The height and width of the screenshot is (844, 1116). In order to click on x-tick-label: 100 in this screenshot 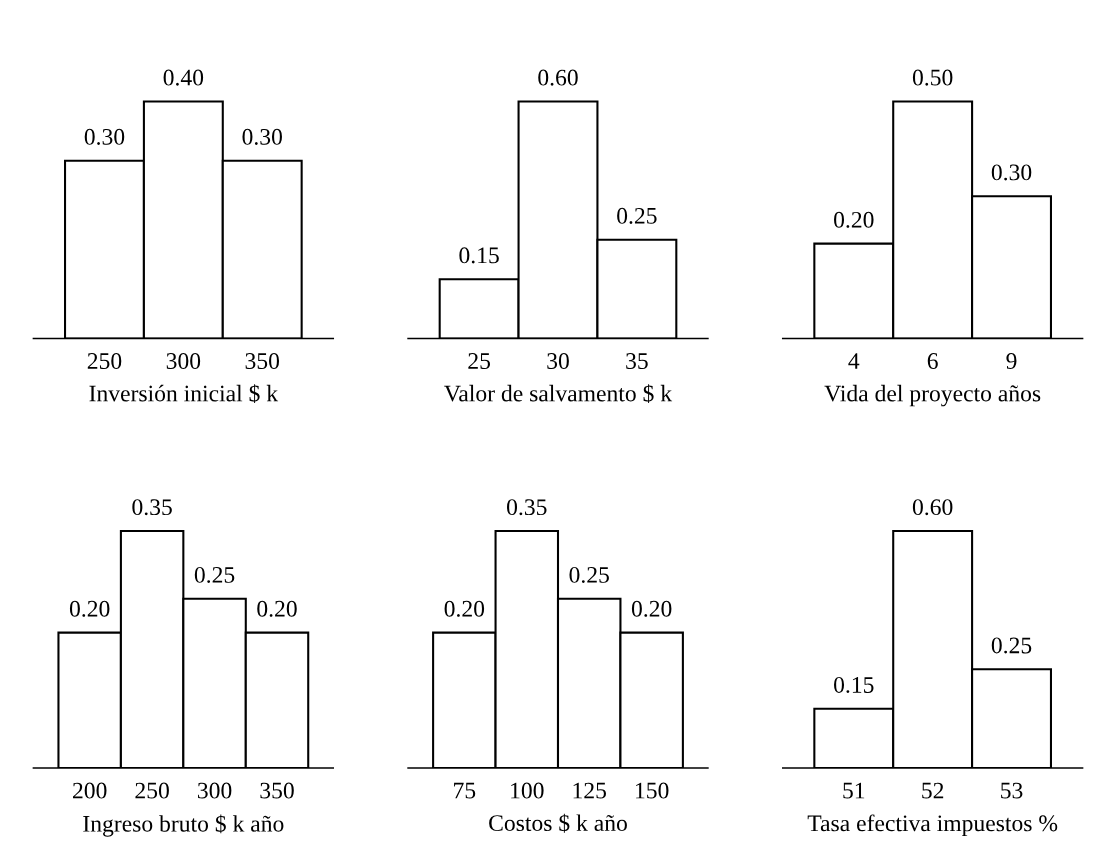, I will do `click(527, 790)`.